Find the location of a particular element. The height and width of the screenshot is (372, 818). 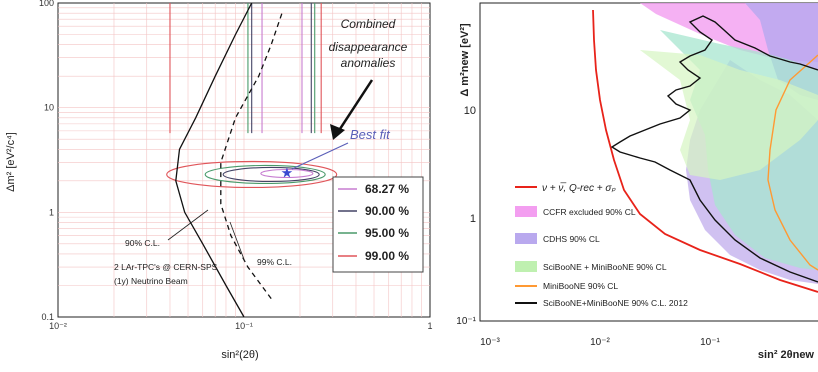

left-legend: 68.27 % 90.00 % 95.00 % 99.00 % is located at coordinates (378, 224).